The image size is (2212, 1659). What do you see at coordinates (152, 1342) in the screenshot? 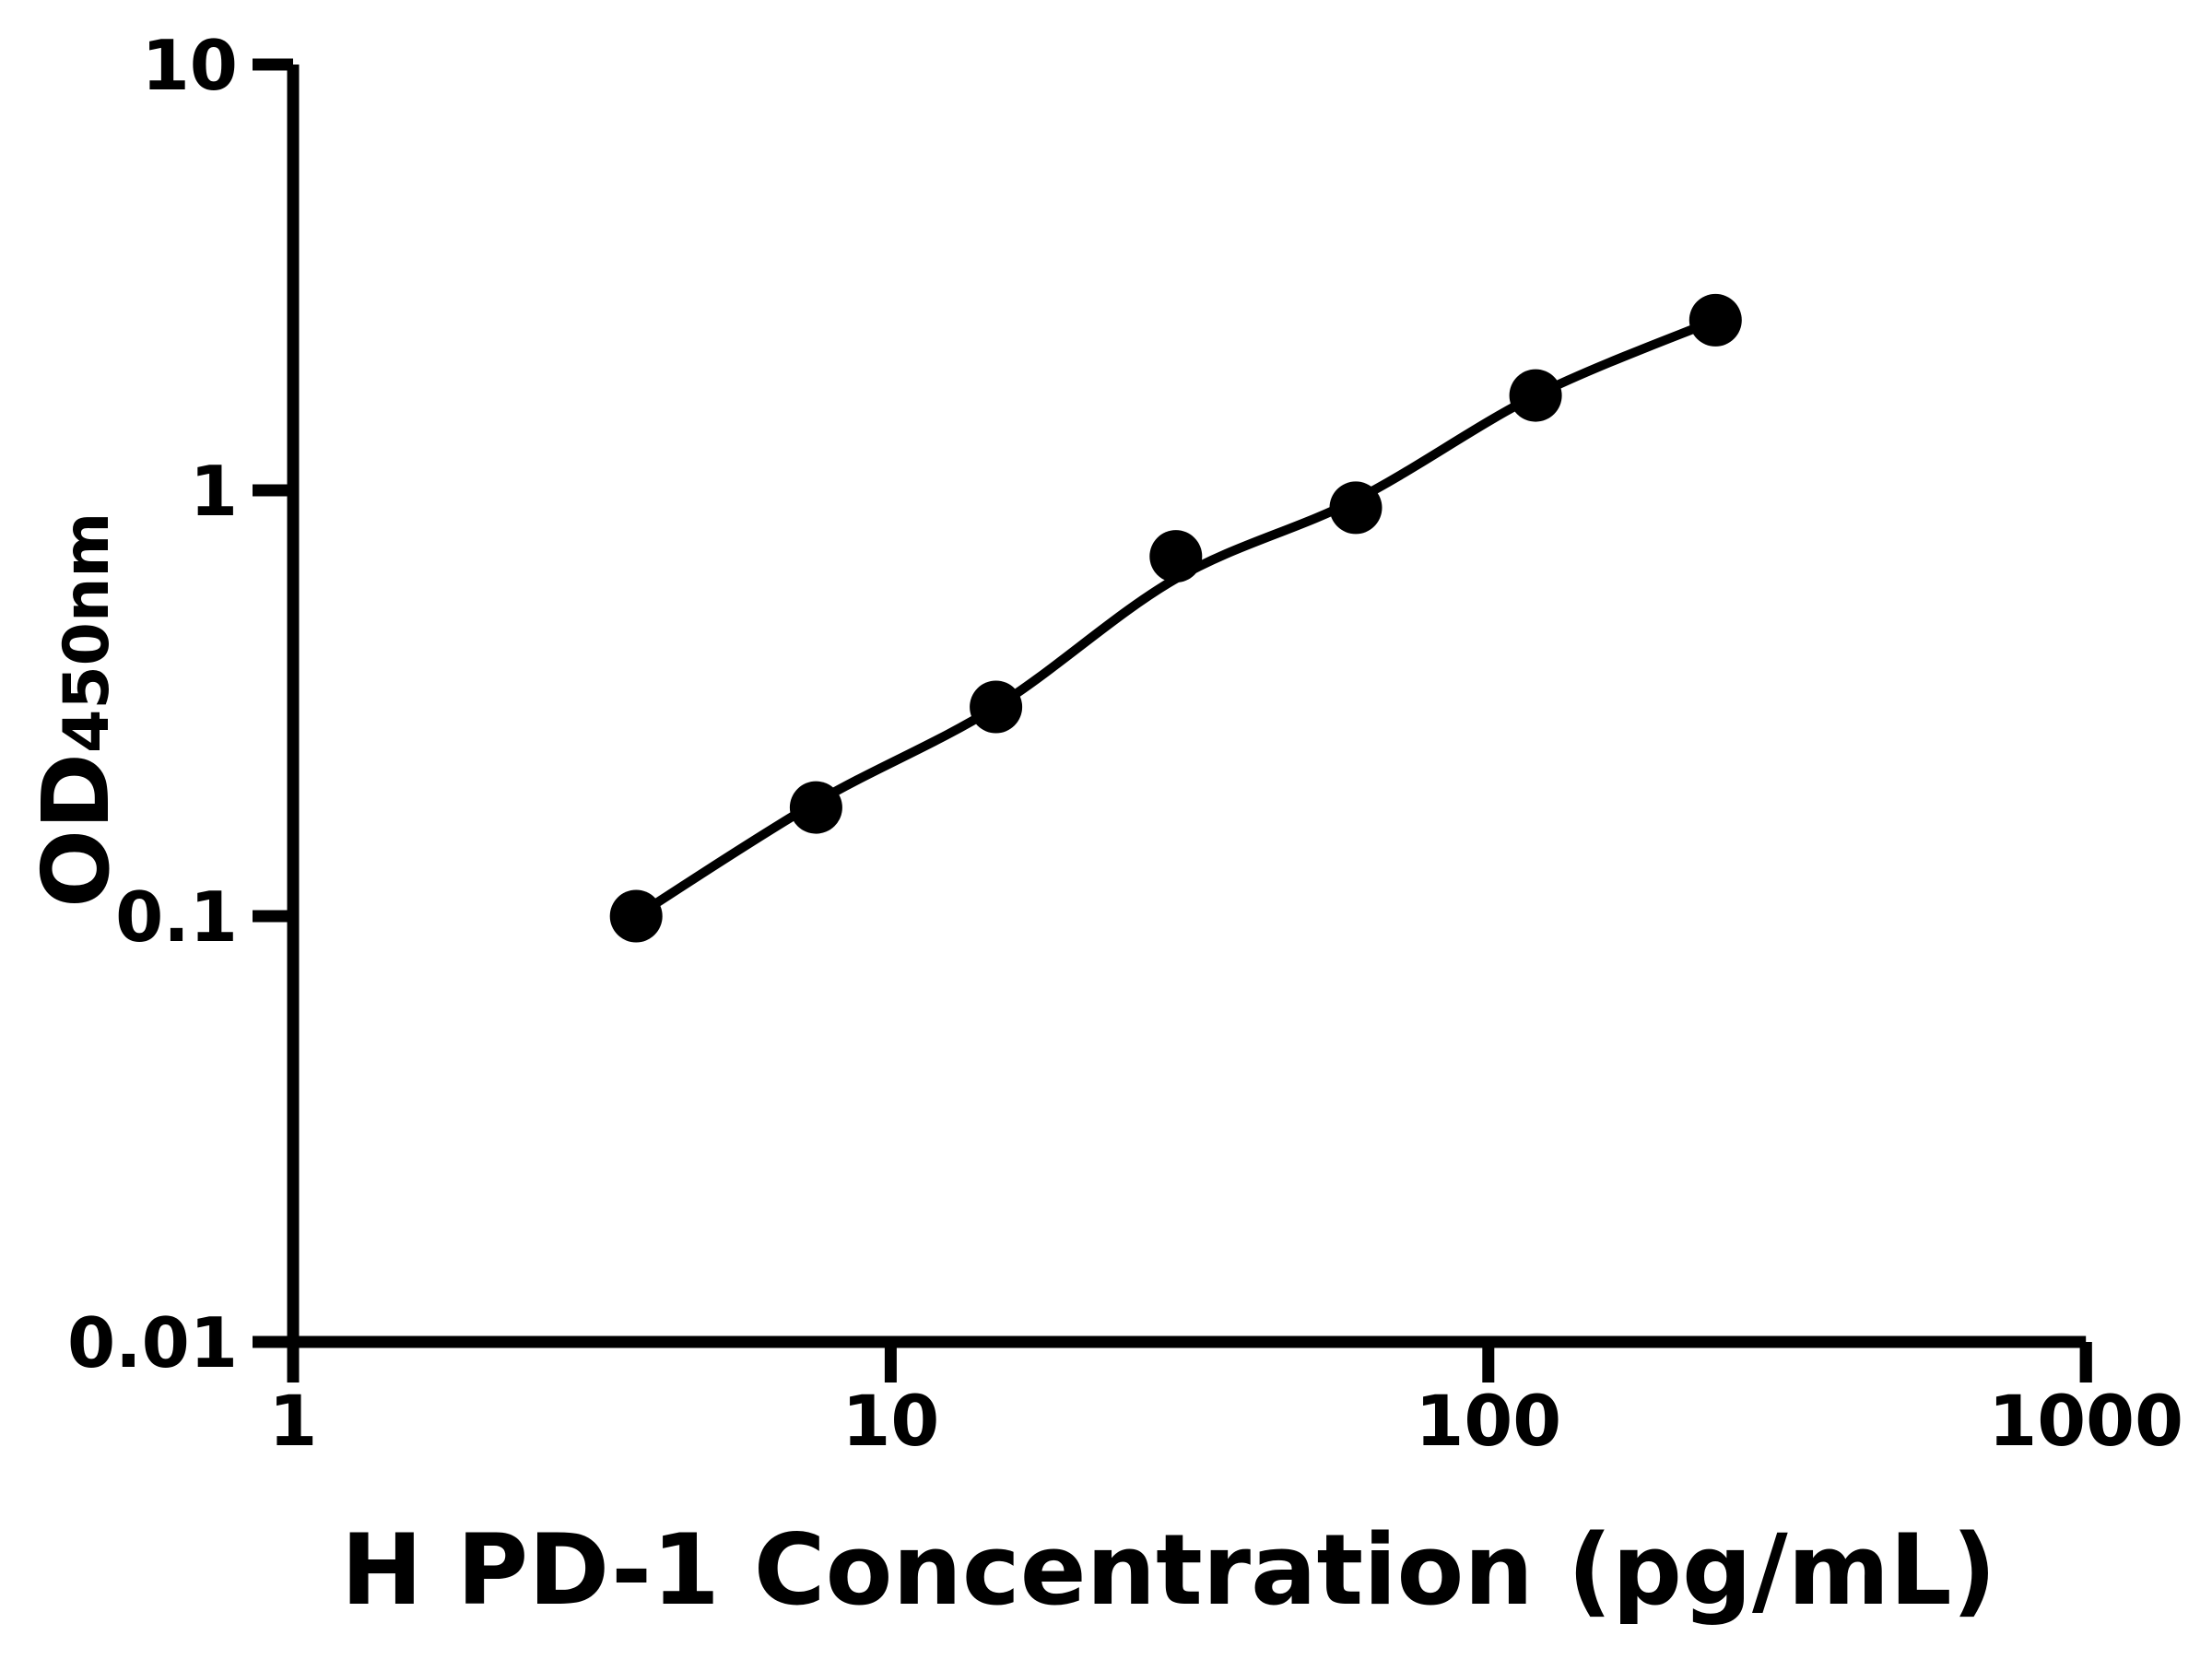
I see `y-tick-label: 0.01` at bounding box center [152, 1342].